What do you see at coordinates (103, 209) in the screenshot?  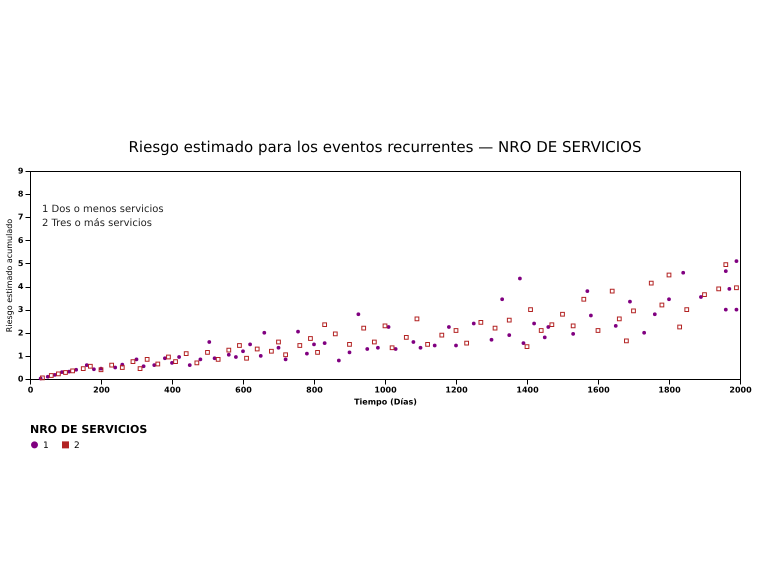 I see `annotation: 1 Dos o menos servicios` at bounding box center [103, 209].